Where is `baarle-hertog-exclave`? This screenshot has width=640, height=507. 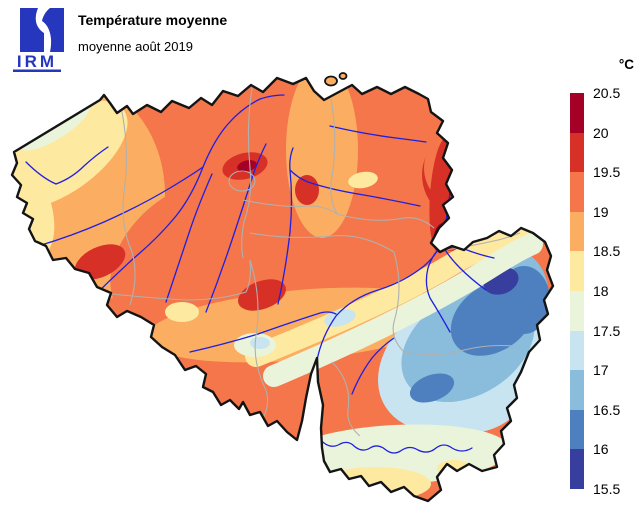 baarle-hertog-exclave is located at coordinates (336, 79).